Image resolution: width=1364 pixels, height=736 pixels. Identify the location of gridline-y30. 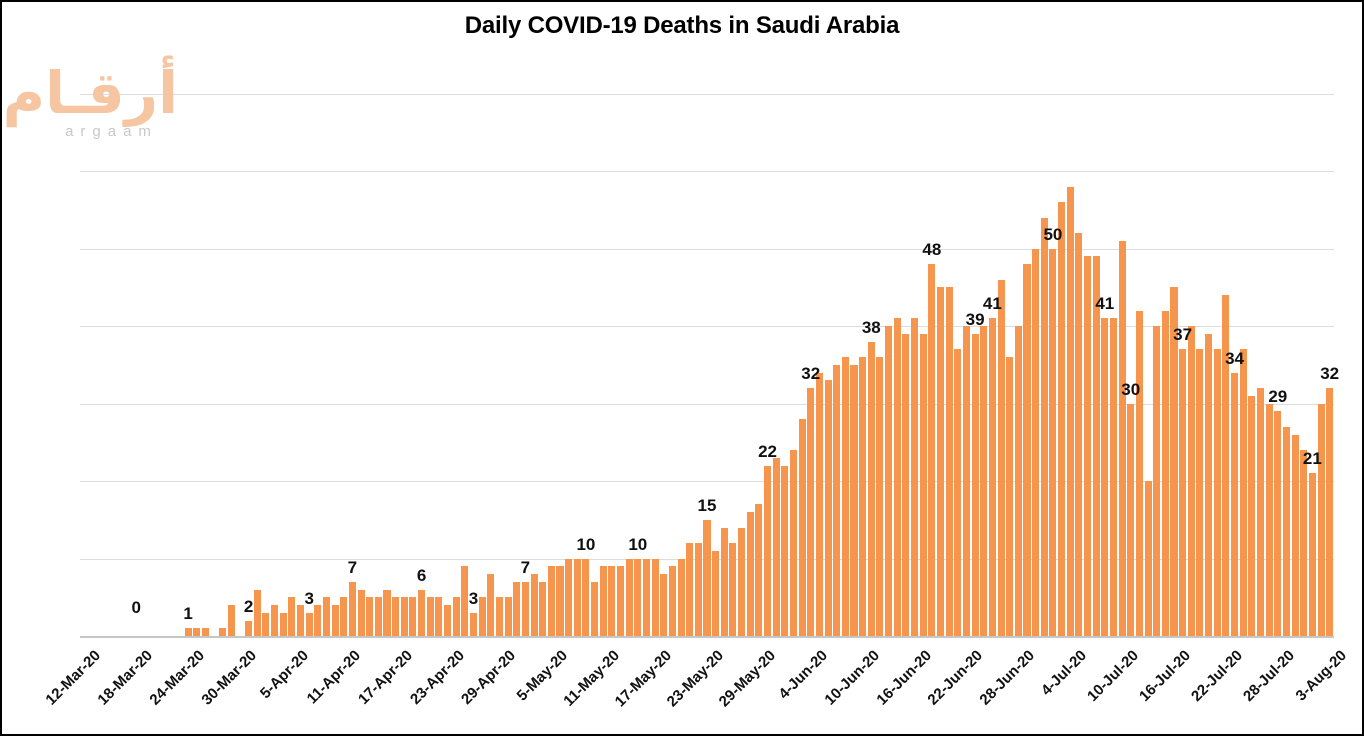
(707, 404).